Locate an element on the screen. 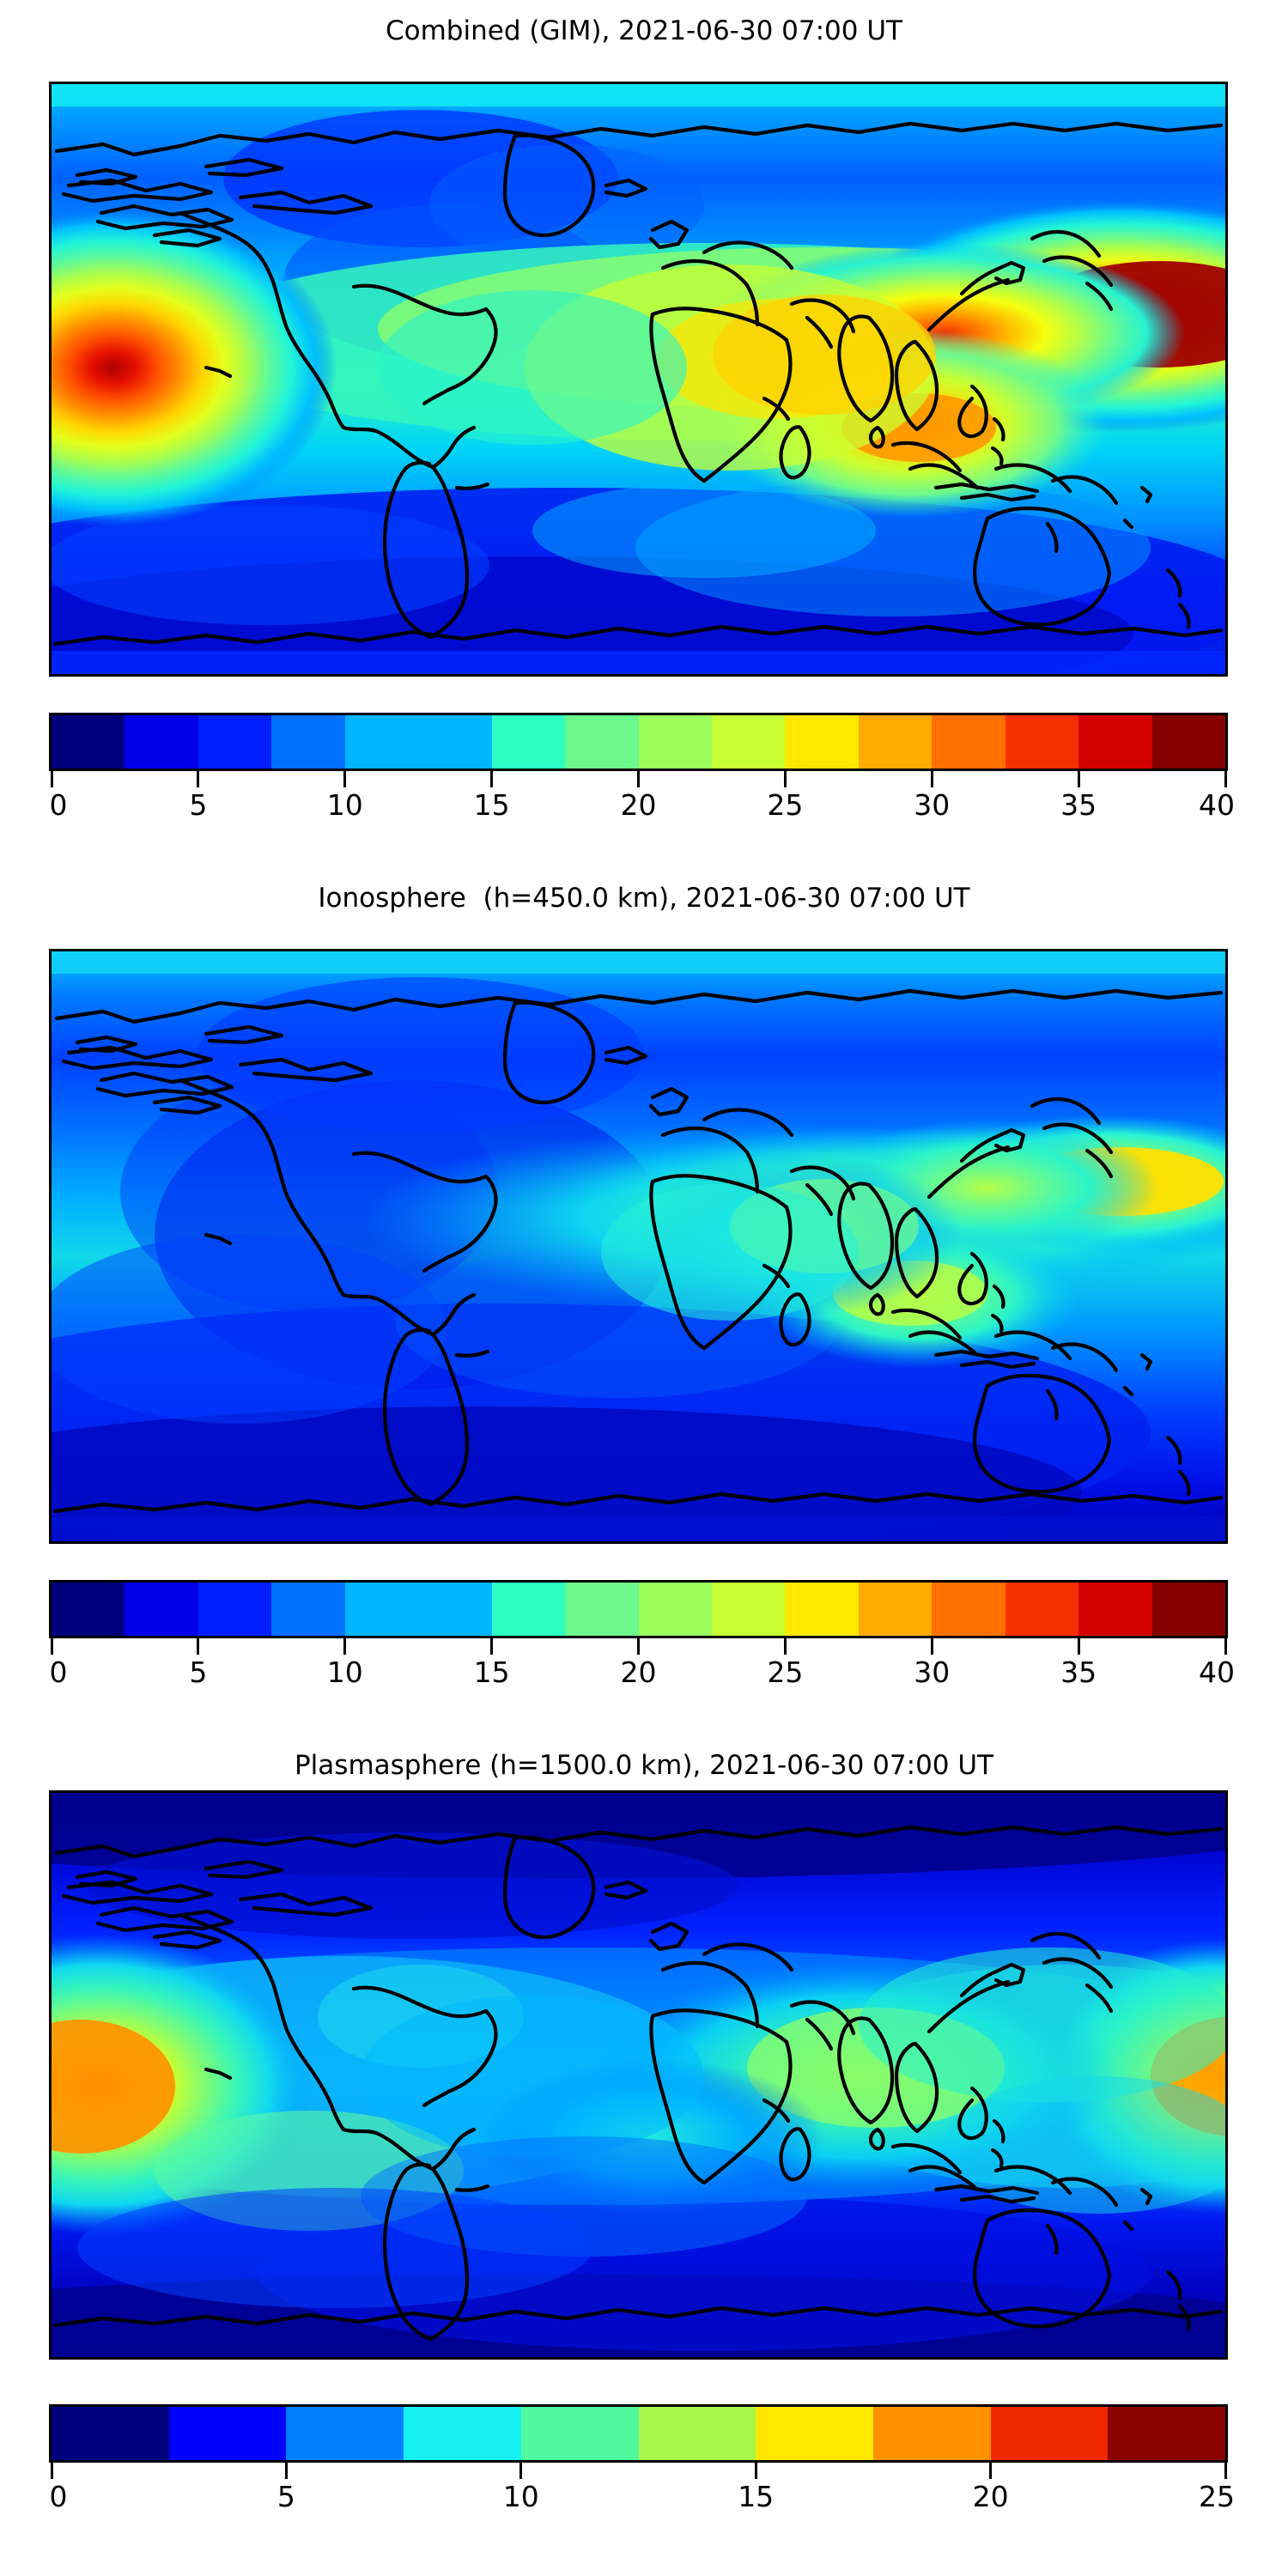  colorbar-labels-combined: 0 5 10 15 20 25 30 35 40 is located at coordinates (642, 808).